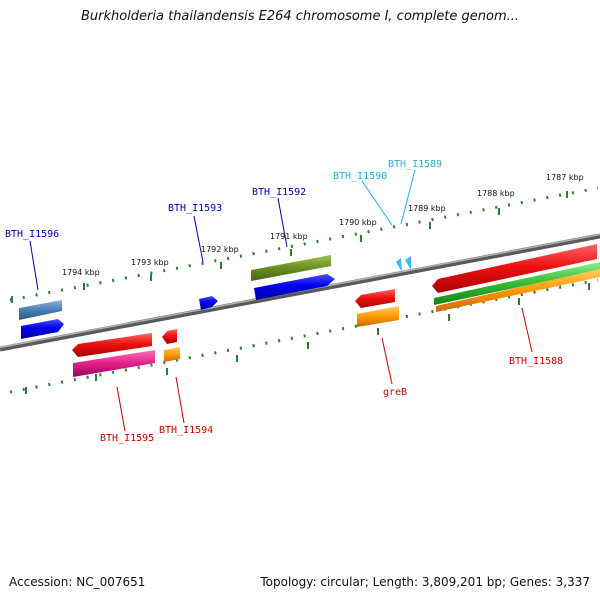 The width and height of the screenshot is (600, 600). Describe the element at coordinates (358, 222) in the screenshot. I see `tick-label: 1790 kbp` at that location.